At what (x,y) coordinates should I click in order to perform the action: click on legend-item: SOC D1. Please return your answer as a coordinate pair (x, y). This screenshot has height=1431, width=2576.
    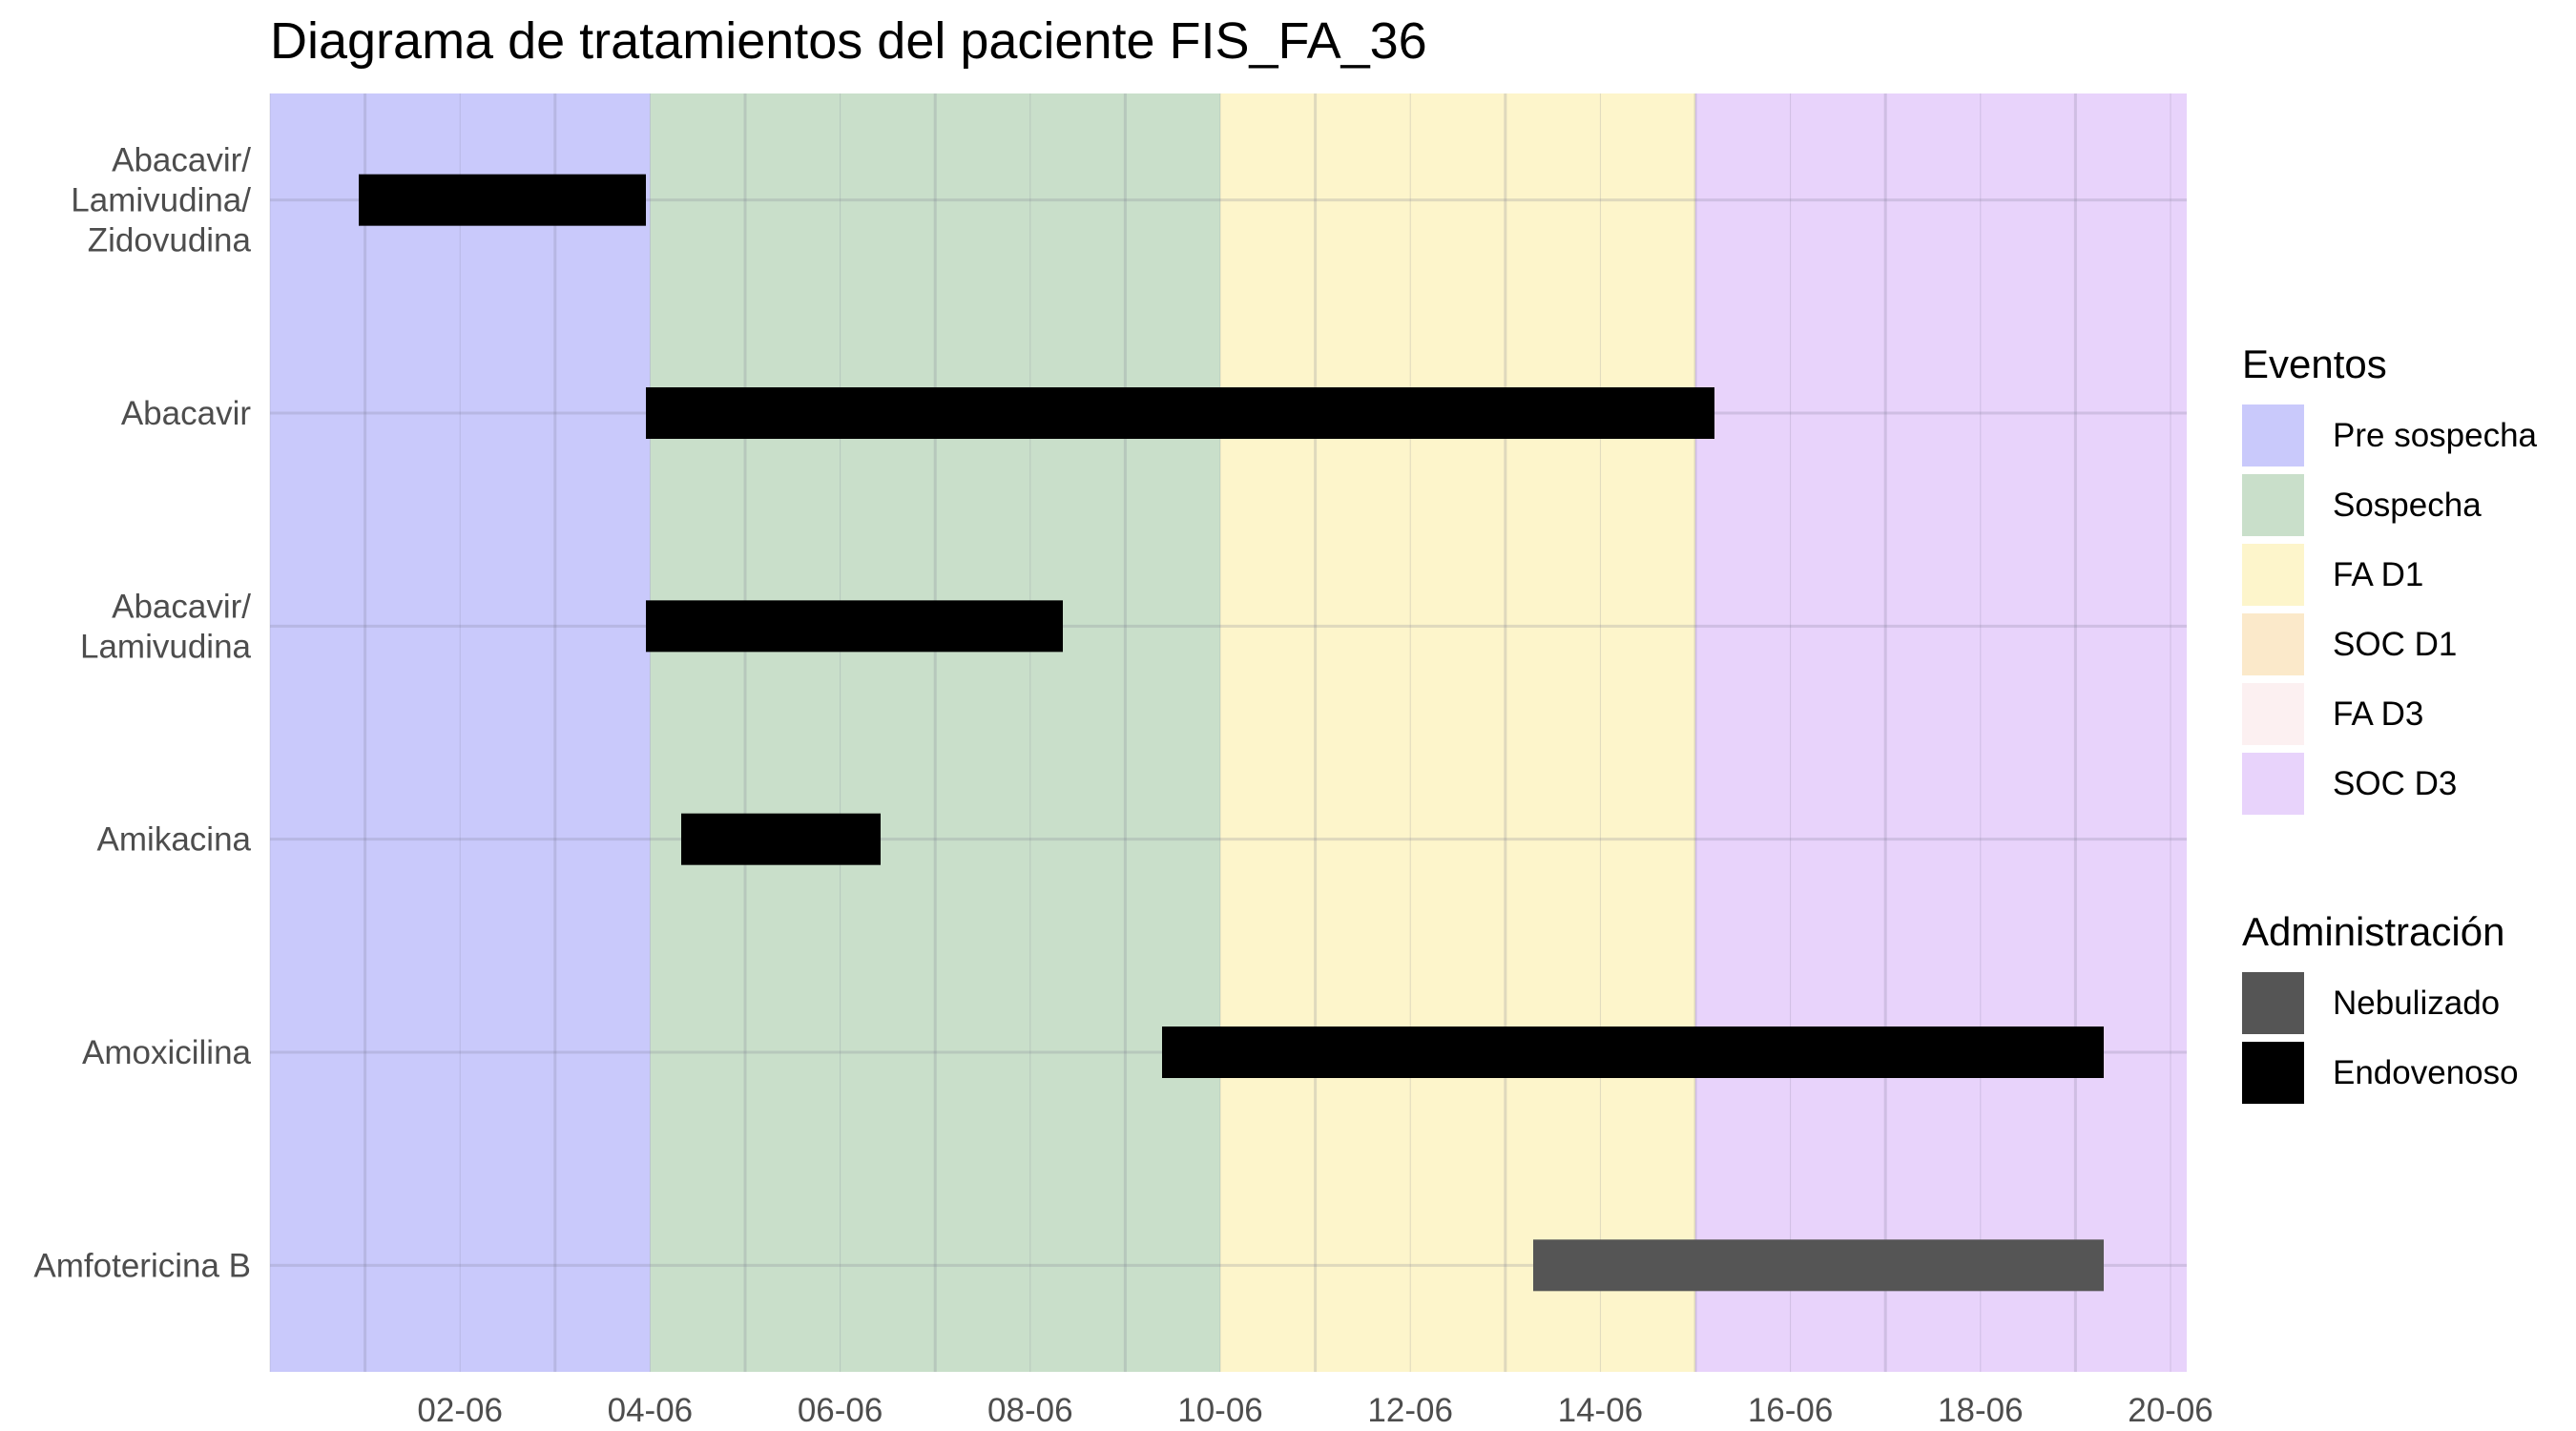
    Looking at the image, I should click on (2389, 644).